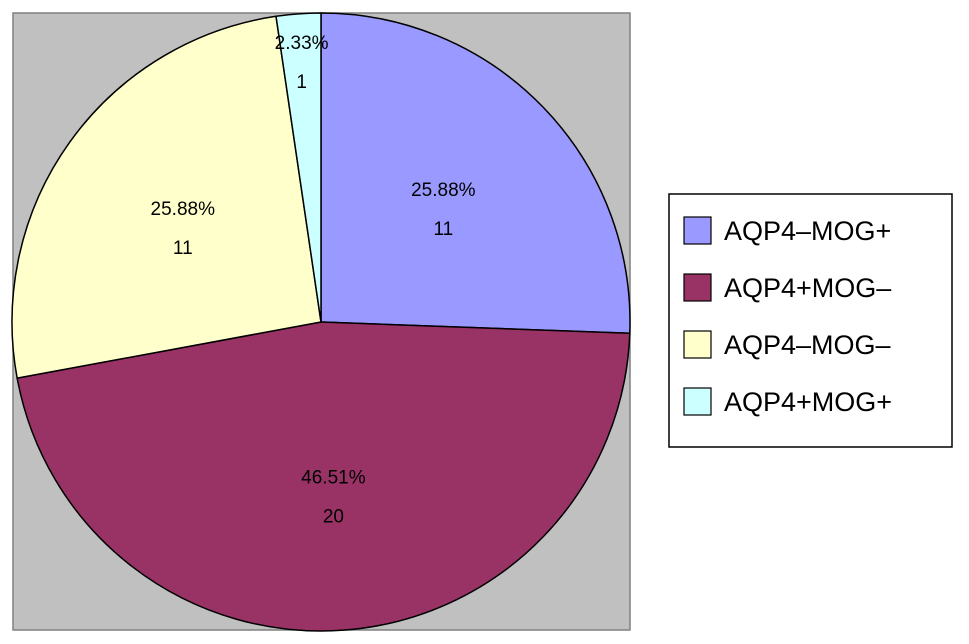 Image resolution: width=969 pixels, height=644 pixels. I want to click on legend: AQP4–MOG+ AQP4+MOG– AQP4–MOG– AQP4+MOG+, so click(810, 320).